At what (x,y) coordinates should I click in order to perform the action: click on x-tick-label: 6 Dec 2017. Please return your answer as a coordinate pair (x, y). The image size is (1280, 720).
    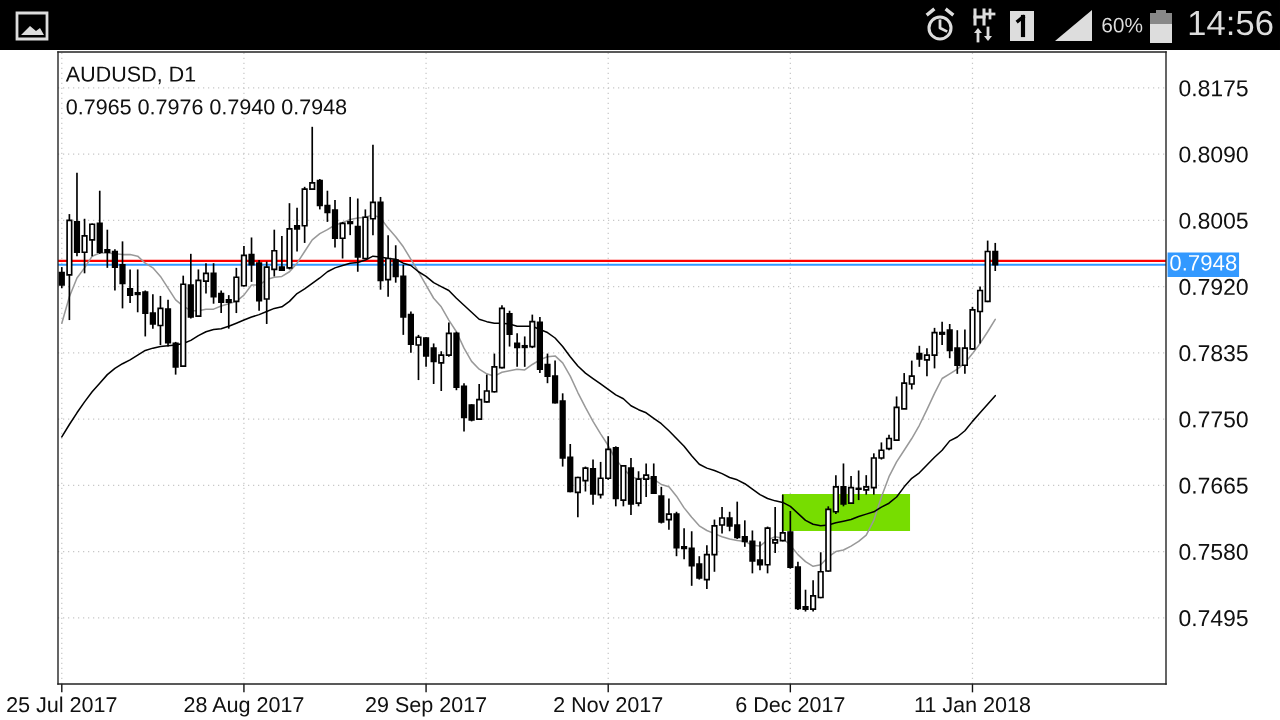
    Looking at the image, I should click on (790, 705).